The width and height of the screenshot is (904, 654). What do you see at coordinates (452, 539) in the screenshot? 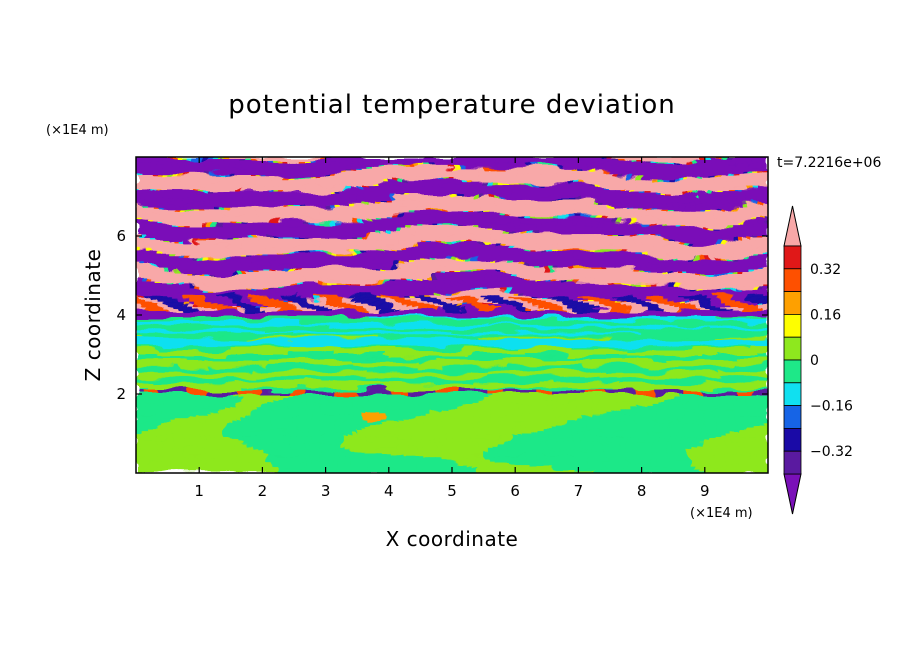
I see `x-axis-label: X coordinate` at bounding box center [452, 539].